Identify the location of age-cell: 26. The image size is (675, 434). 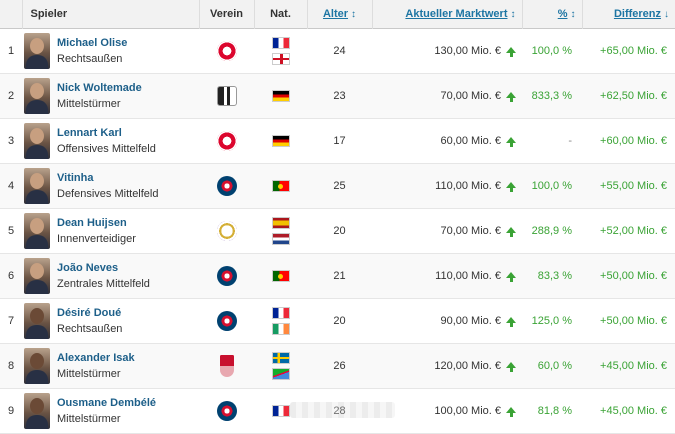
(339, 365).